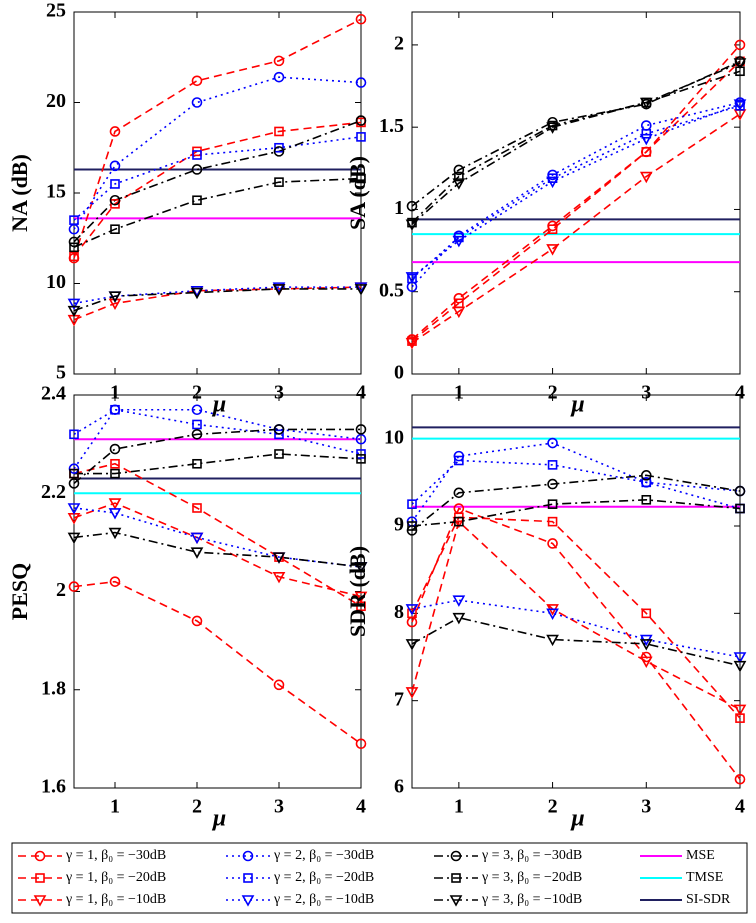 This screenshot has height=923, width=756. What do you see at coordinates (357, 591) in the screenshot?
I see `y-axis-label: SDR (dB)` at bounding box center [357, 591].